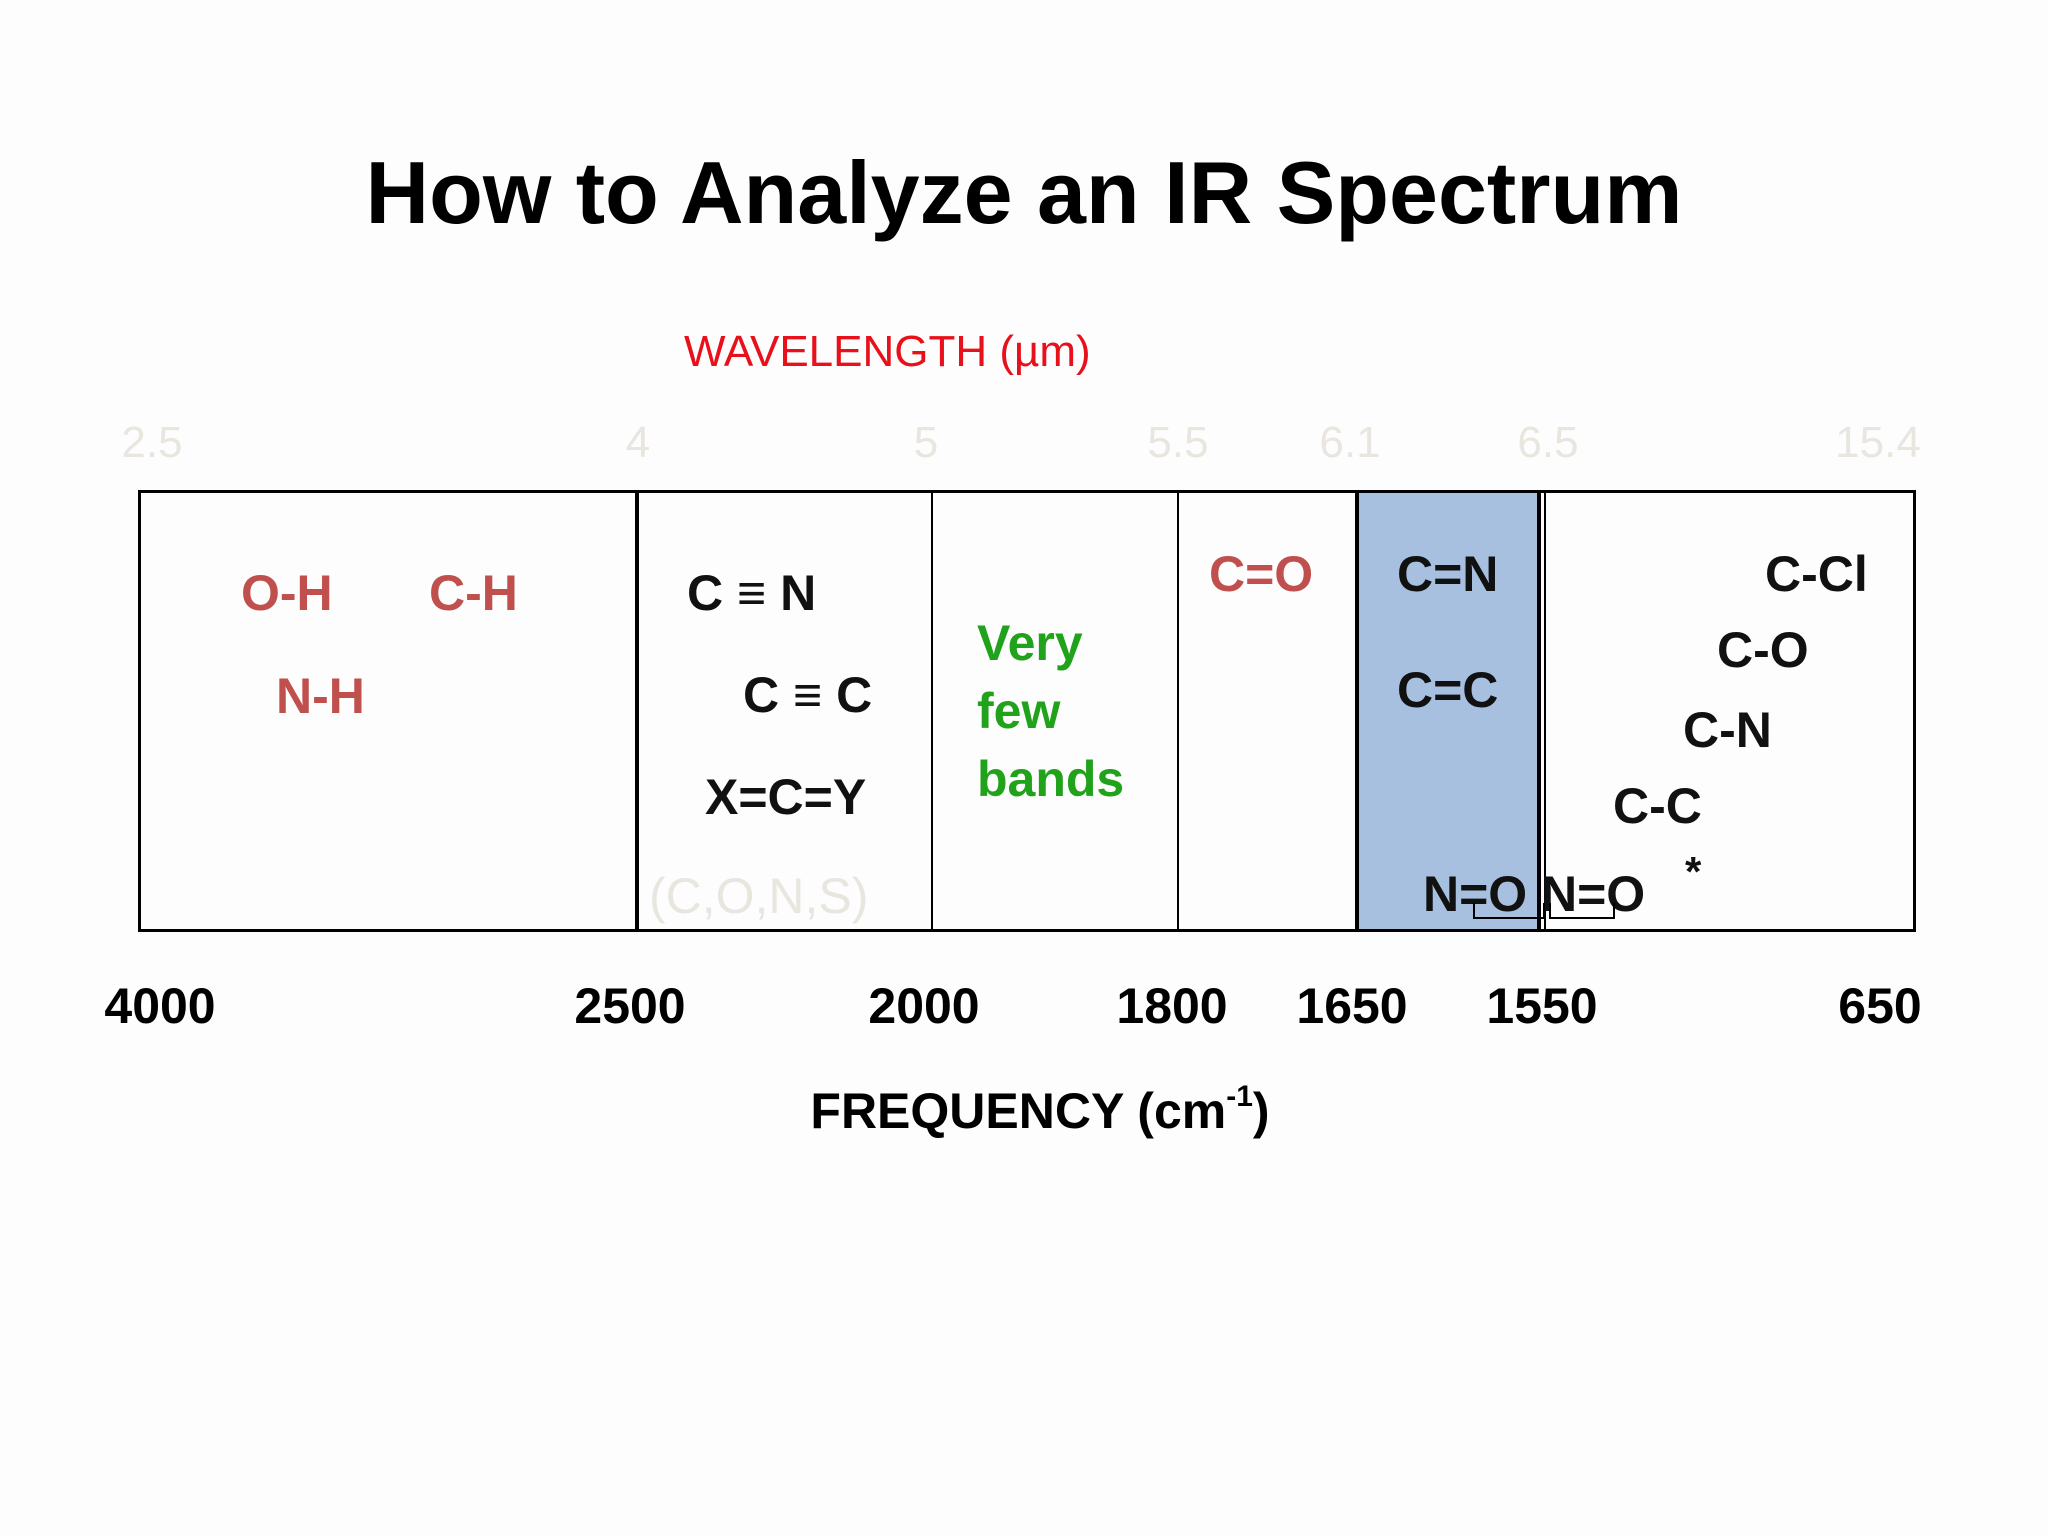 This screenshot has height=1536, width=2048. What do you see at coordinates (759, 896) in the screenshot?
I see `label-cons: (C,O,N,S)` at bounding box center [759, 896].